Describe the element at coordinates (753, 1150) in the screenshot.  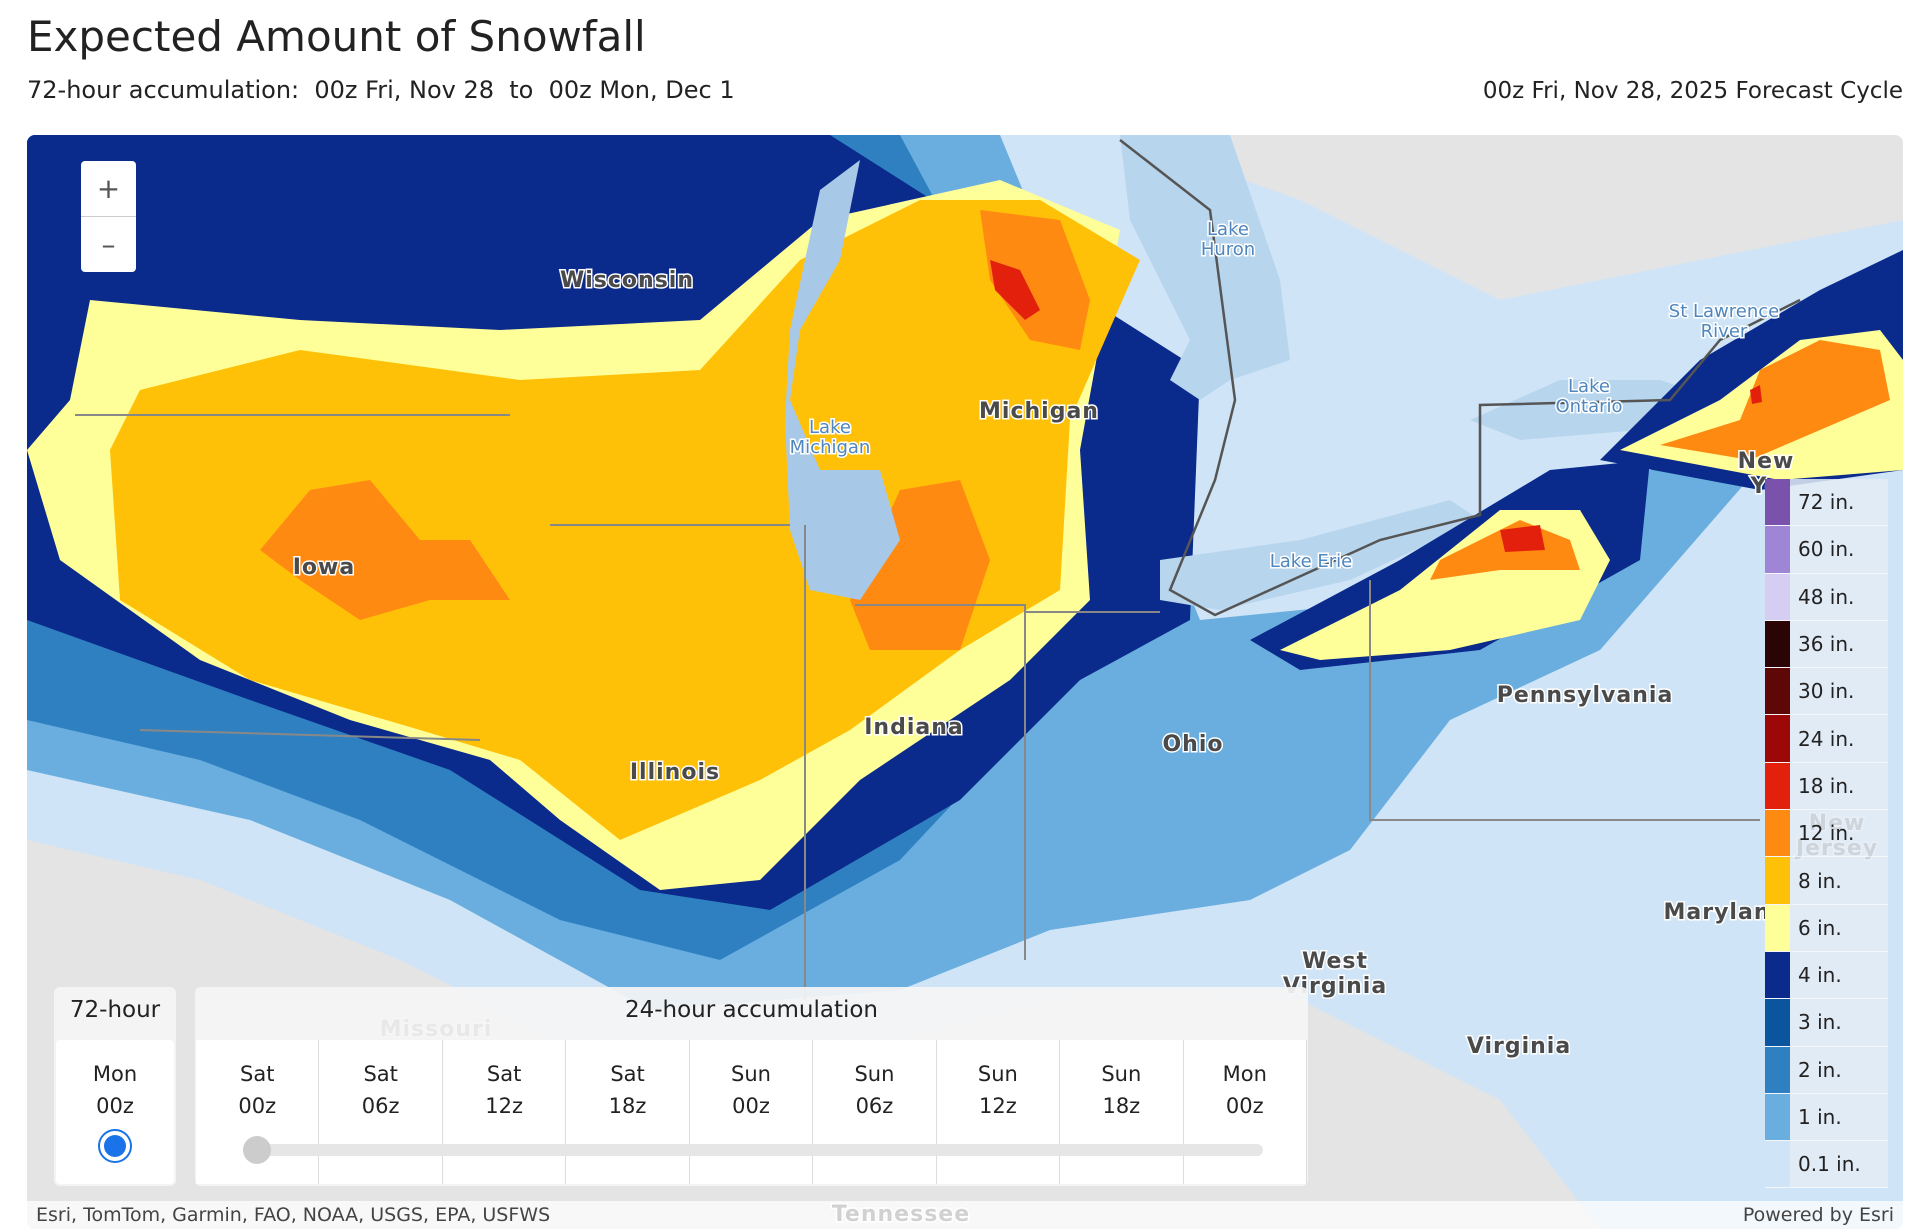
I see `slider-track` at that location.